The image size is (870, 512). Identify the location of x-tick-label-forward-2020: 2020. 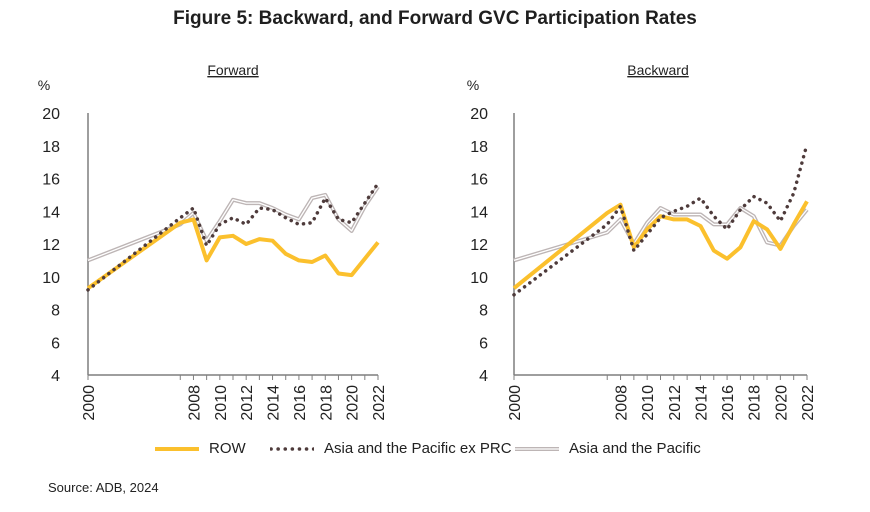
(353, 403).